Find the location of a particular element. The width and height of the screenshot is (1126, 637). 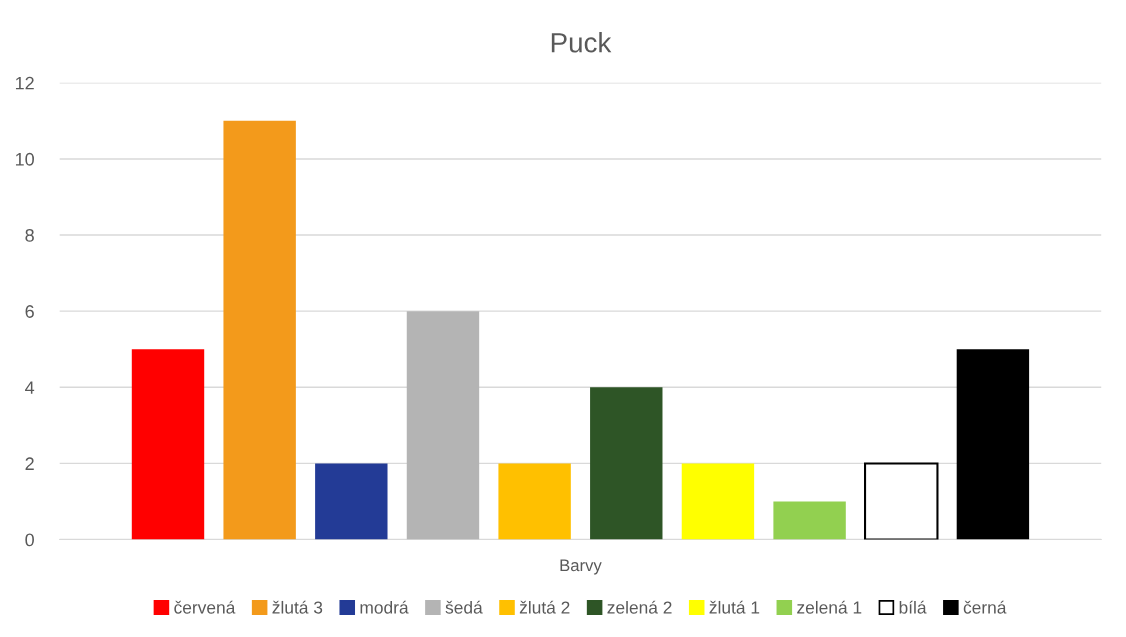

legend-label: bílá is located at coordinates (913, 607).